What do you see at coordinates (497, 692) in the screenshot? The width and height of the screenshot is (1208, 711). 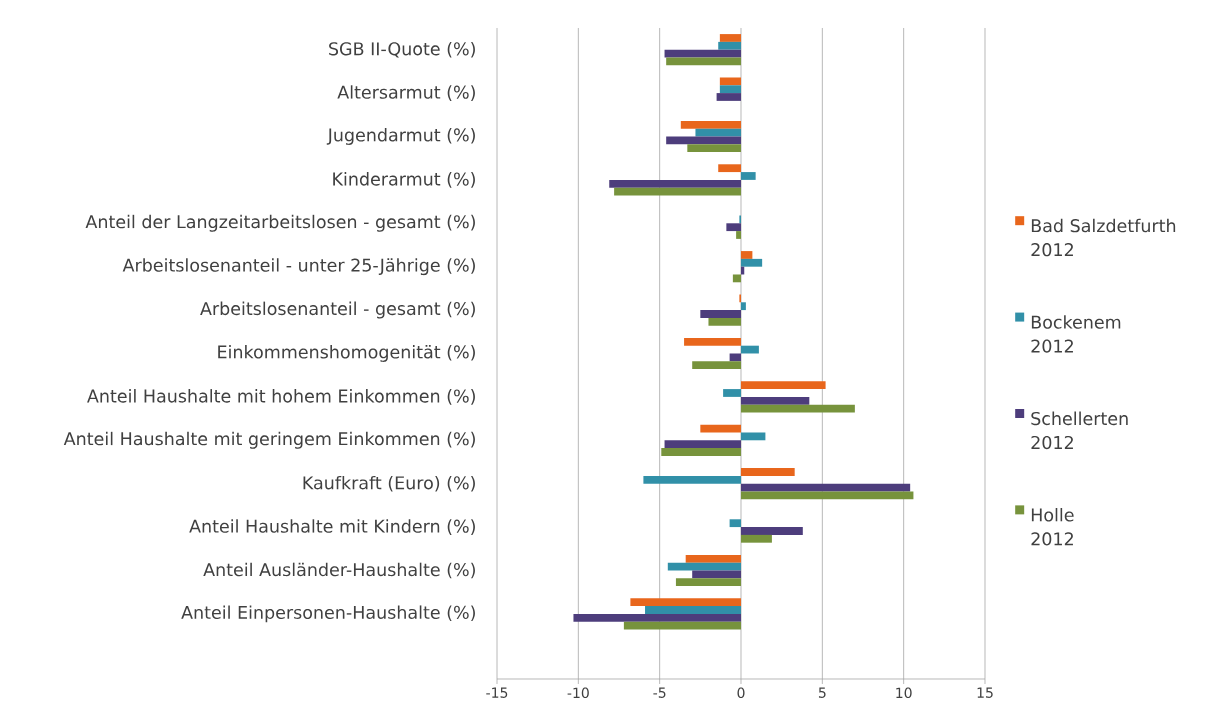 I see `x-tick-label: -15` at bounding box center [497, 692].